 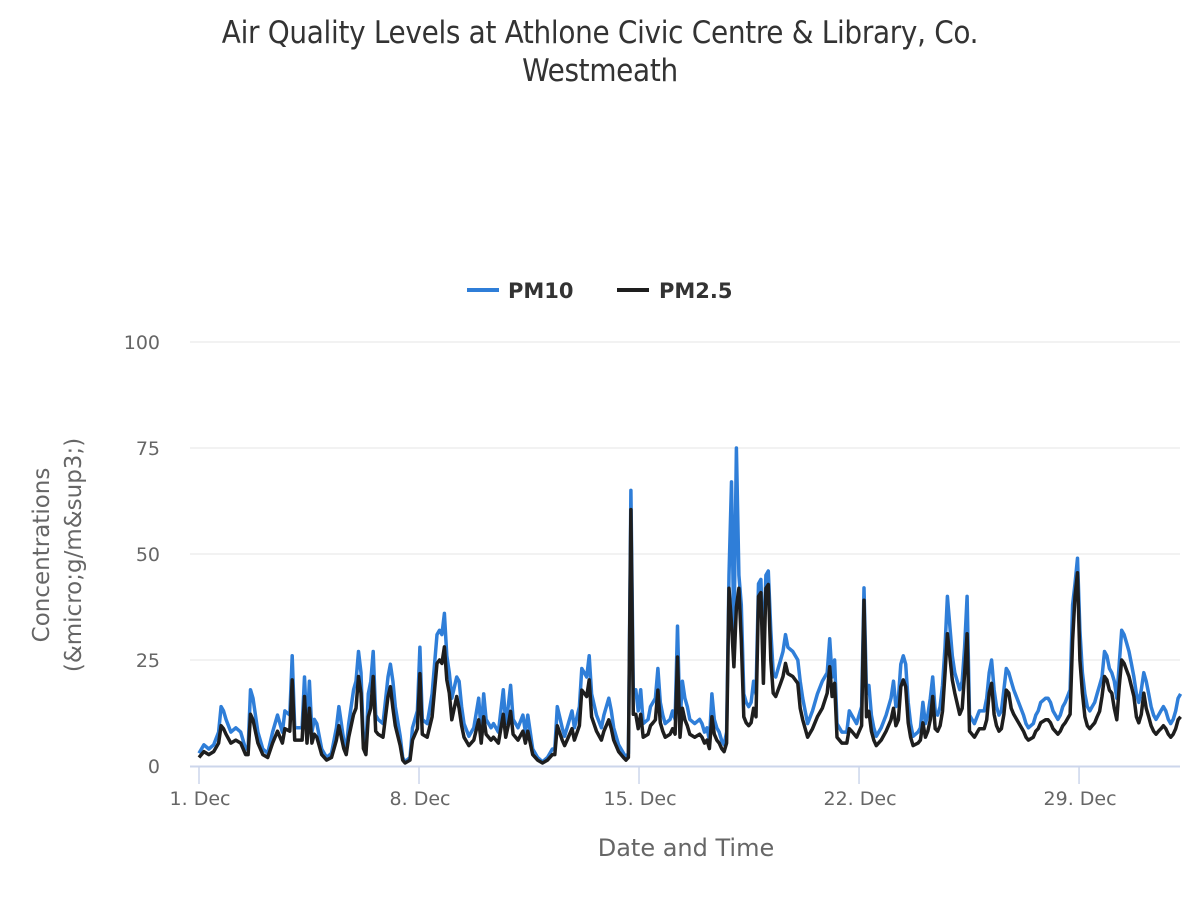 What do you see at coordinates (640, 799) in the screenshot?
I see `x-tick-label: 15. Dec` at bounding box center [640, 799].